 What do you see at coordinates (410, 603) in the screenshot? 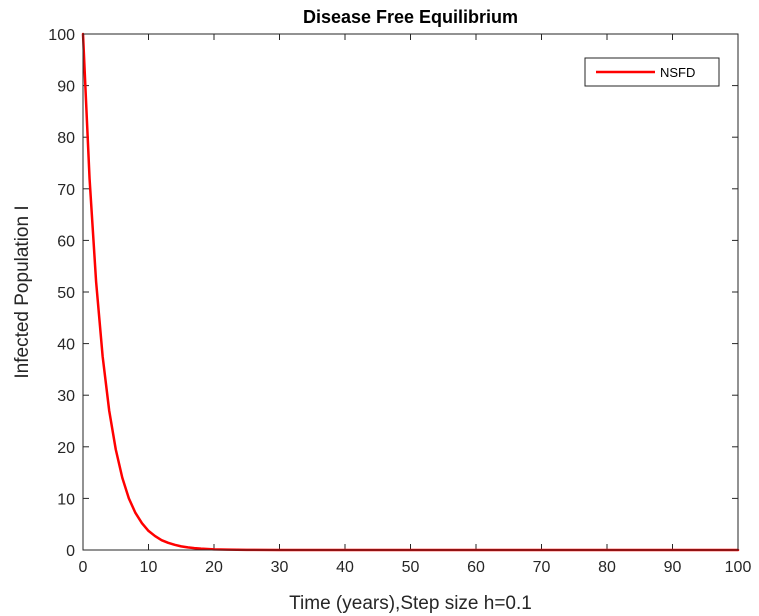
I see `x-axis-label: Time (years),Step size h=0.1` at bounding box center [410, 603].